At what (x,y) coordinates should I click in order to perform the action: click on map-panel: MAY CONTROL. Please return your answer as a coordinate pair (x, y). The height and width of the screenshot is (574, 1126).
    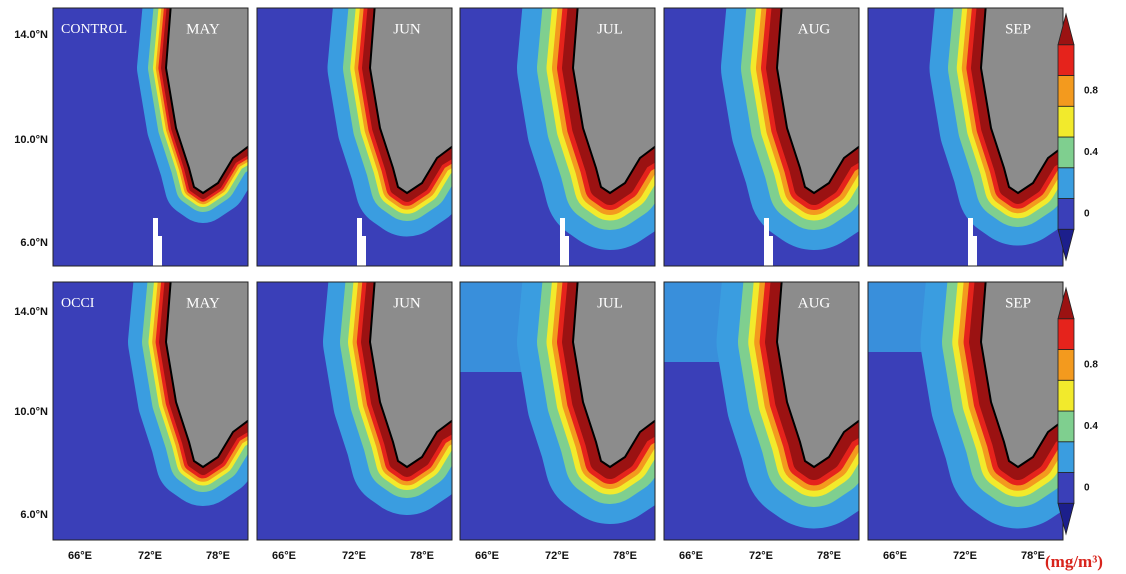
    Looking at the image, I should click on (150, 137).